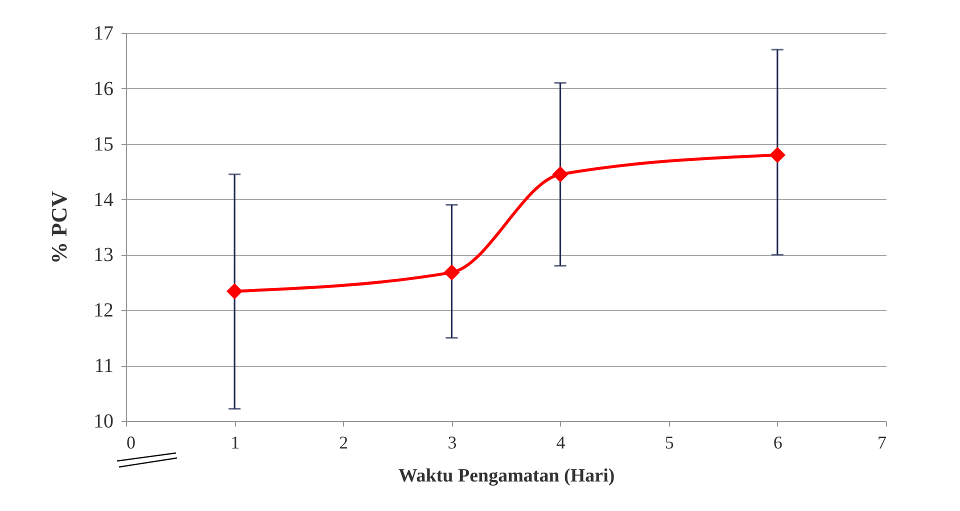 The width and height of the screenshot is (960, 511). Describe the element at coordinates (235, 442) in the screenshot. I see `x-tick-label: 1` at that location.